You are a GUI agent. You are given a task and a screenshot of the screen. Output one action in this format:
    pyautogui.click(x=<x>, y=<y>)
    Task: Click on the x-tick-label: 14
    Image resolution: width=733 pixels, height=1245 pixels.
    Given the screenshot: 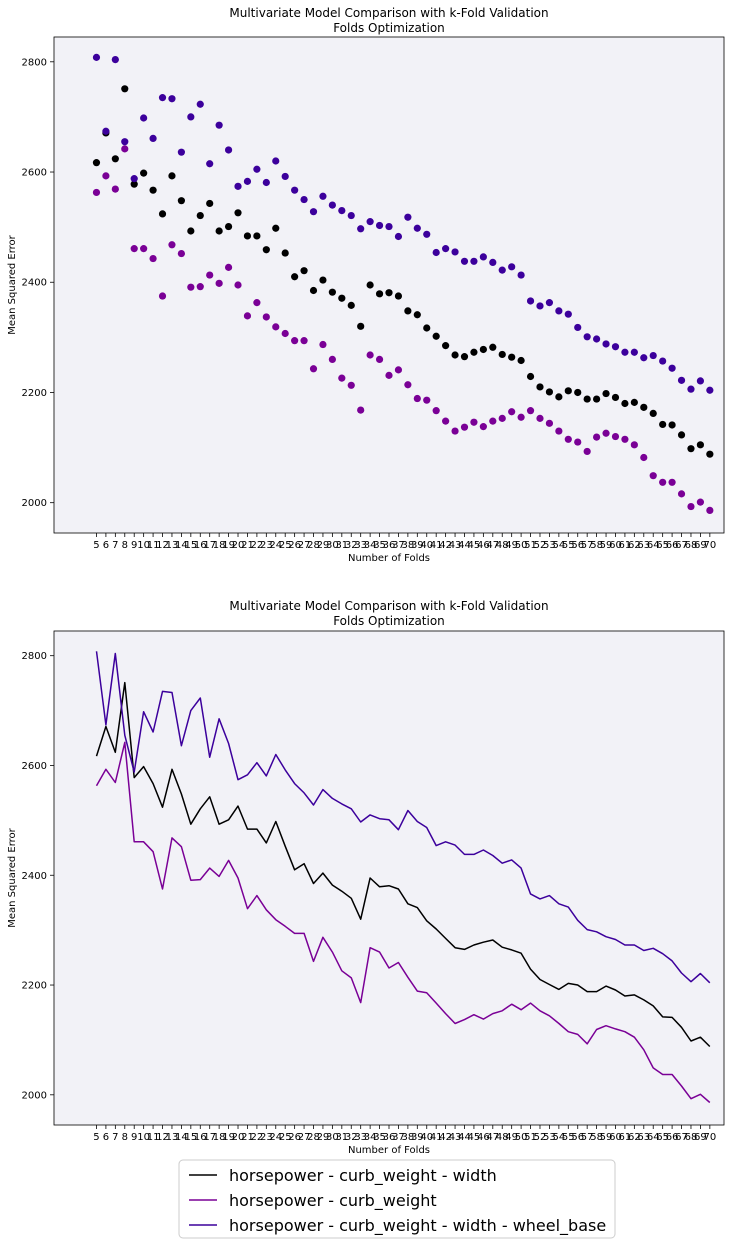 What is the action you would take?
    pyautogui.click(x=181, y=545)
    